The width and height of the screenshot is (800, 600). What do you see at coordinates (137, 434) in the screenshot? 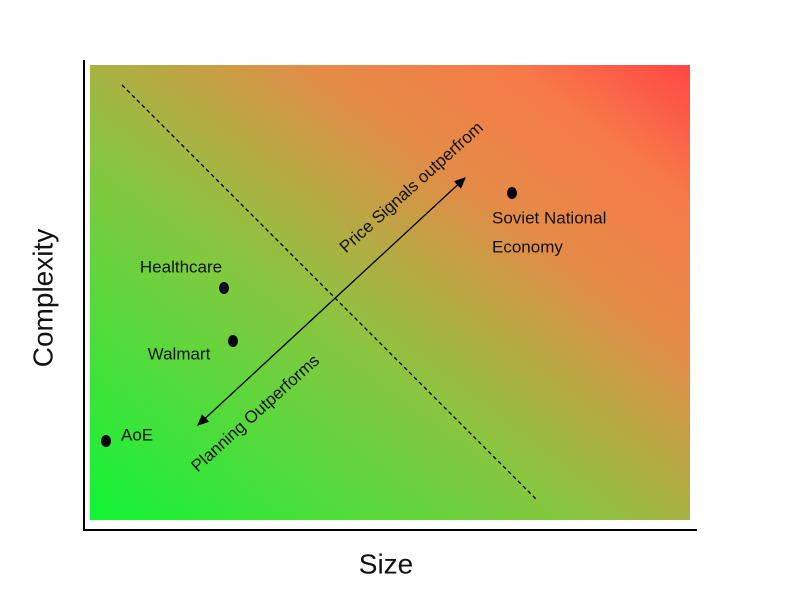
I see `point-label: AoE` at bounding box center [137, 434].